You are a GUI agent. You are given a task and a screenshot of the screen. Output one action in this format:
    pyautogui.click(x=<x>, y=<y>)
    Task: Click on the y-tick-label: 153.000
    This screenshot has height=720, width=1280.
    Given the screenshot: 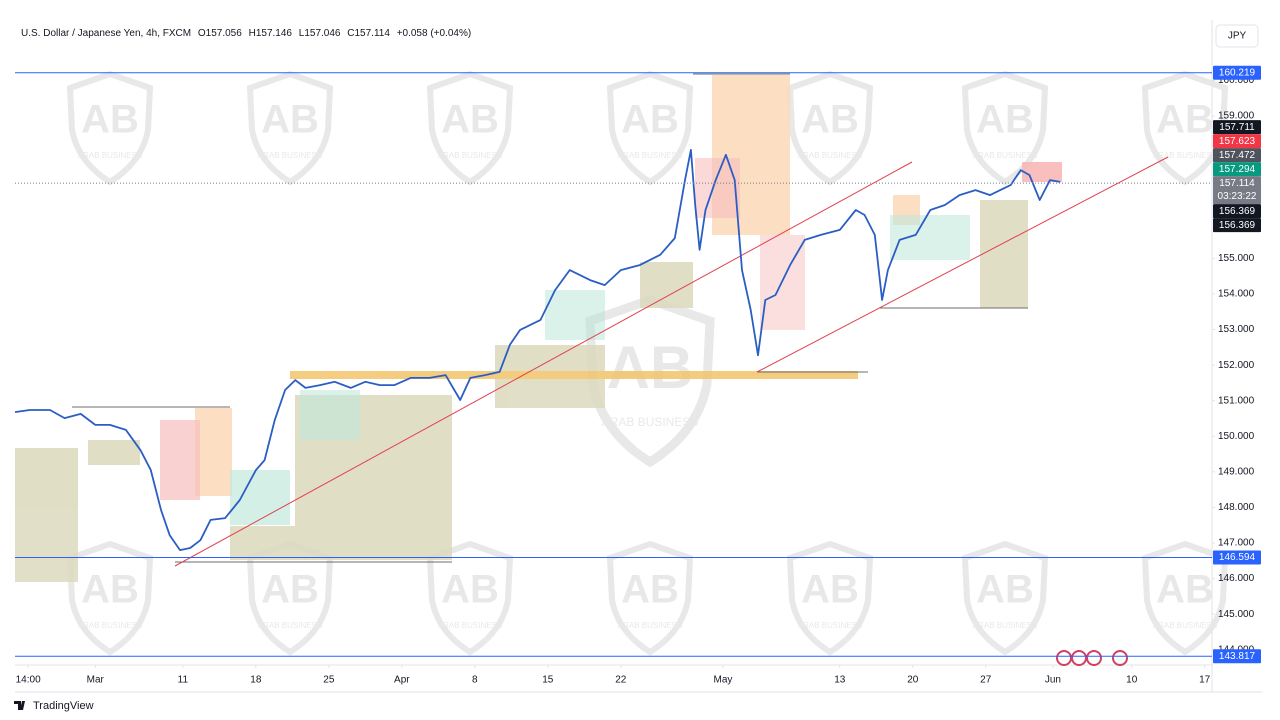 What is the action you would take?
    pyautogui.click(x=1236, y=329)
    